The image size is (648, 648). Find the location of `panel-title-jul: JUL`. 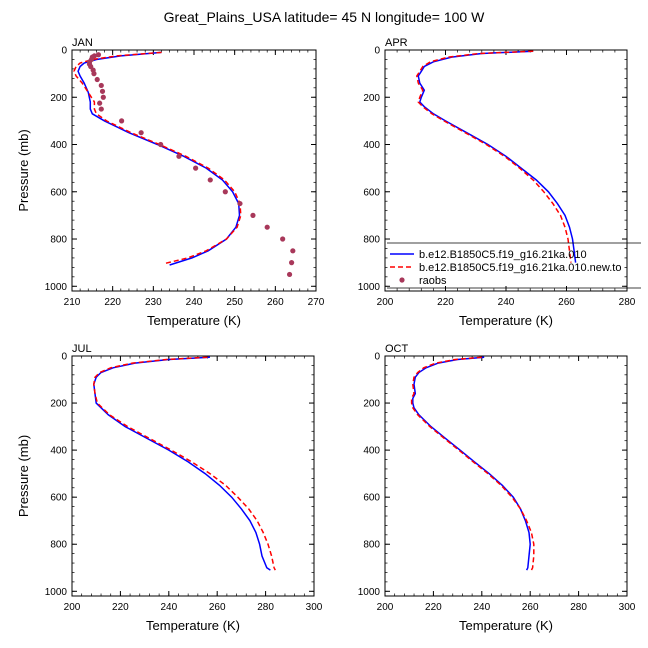

panel-title-jul: JUL is located at coordinates (82, 349).